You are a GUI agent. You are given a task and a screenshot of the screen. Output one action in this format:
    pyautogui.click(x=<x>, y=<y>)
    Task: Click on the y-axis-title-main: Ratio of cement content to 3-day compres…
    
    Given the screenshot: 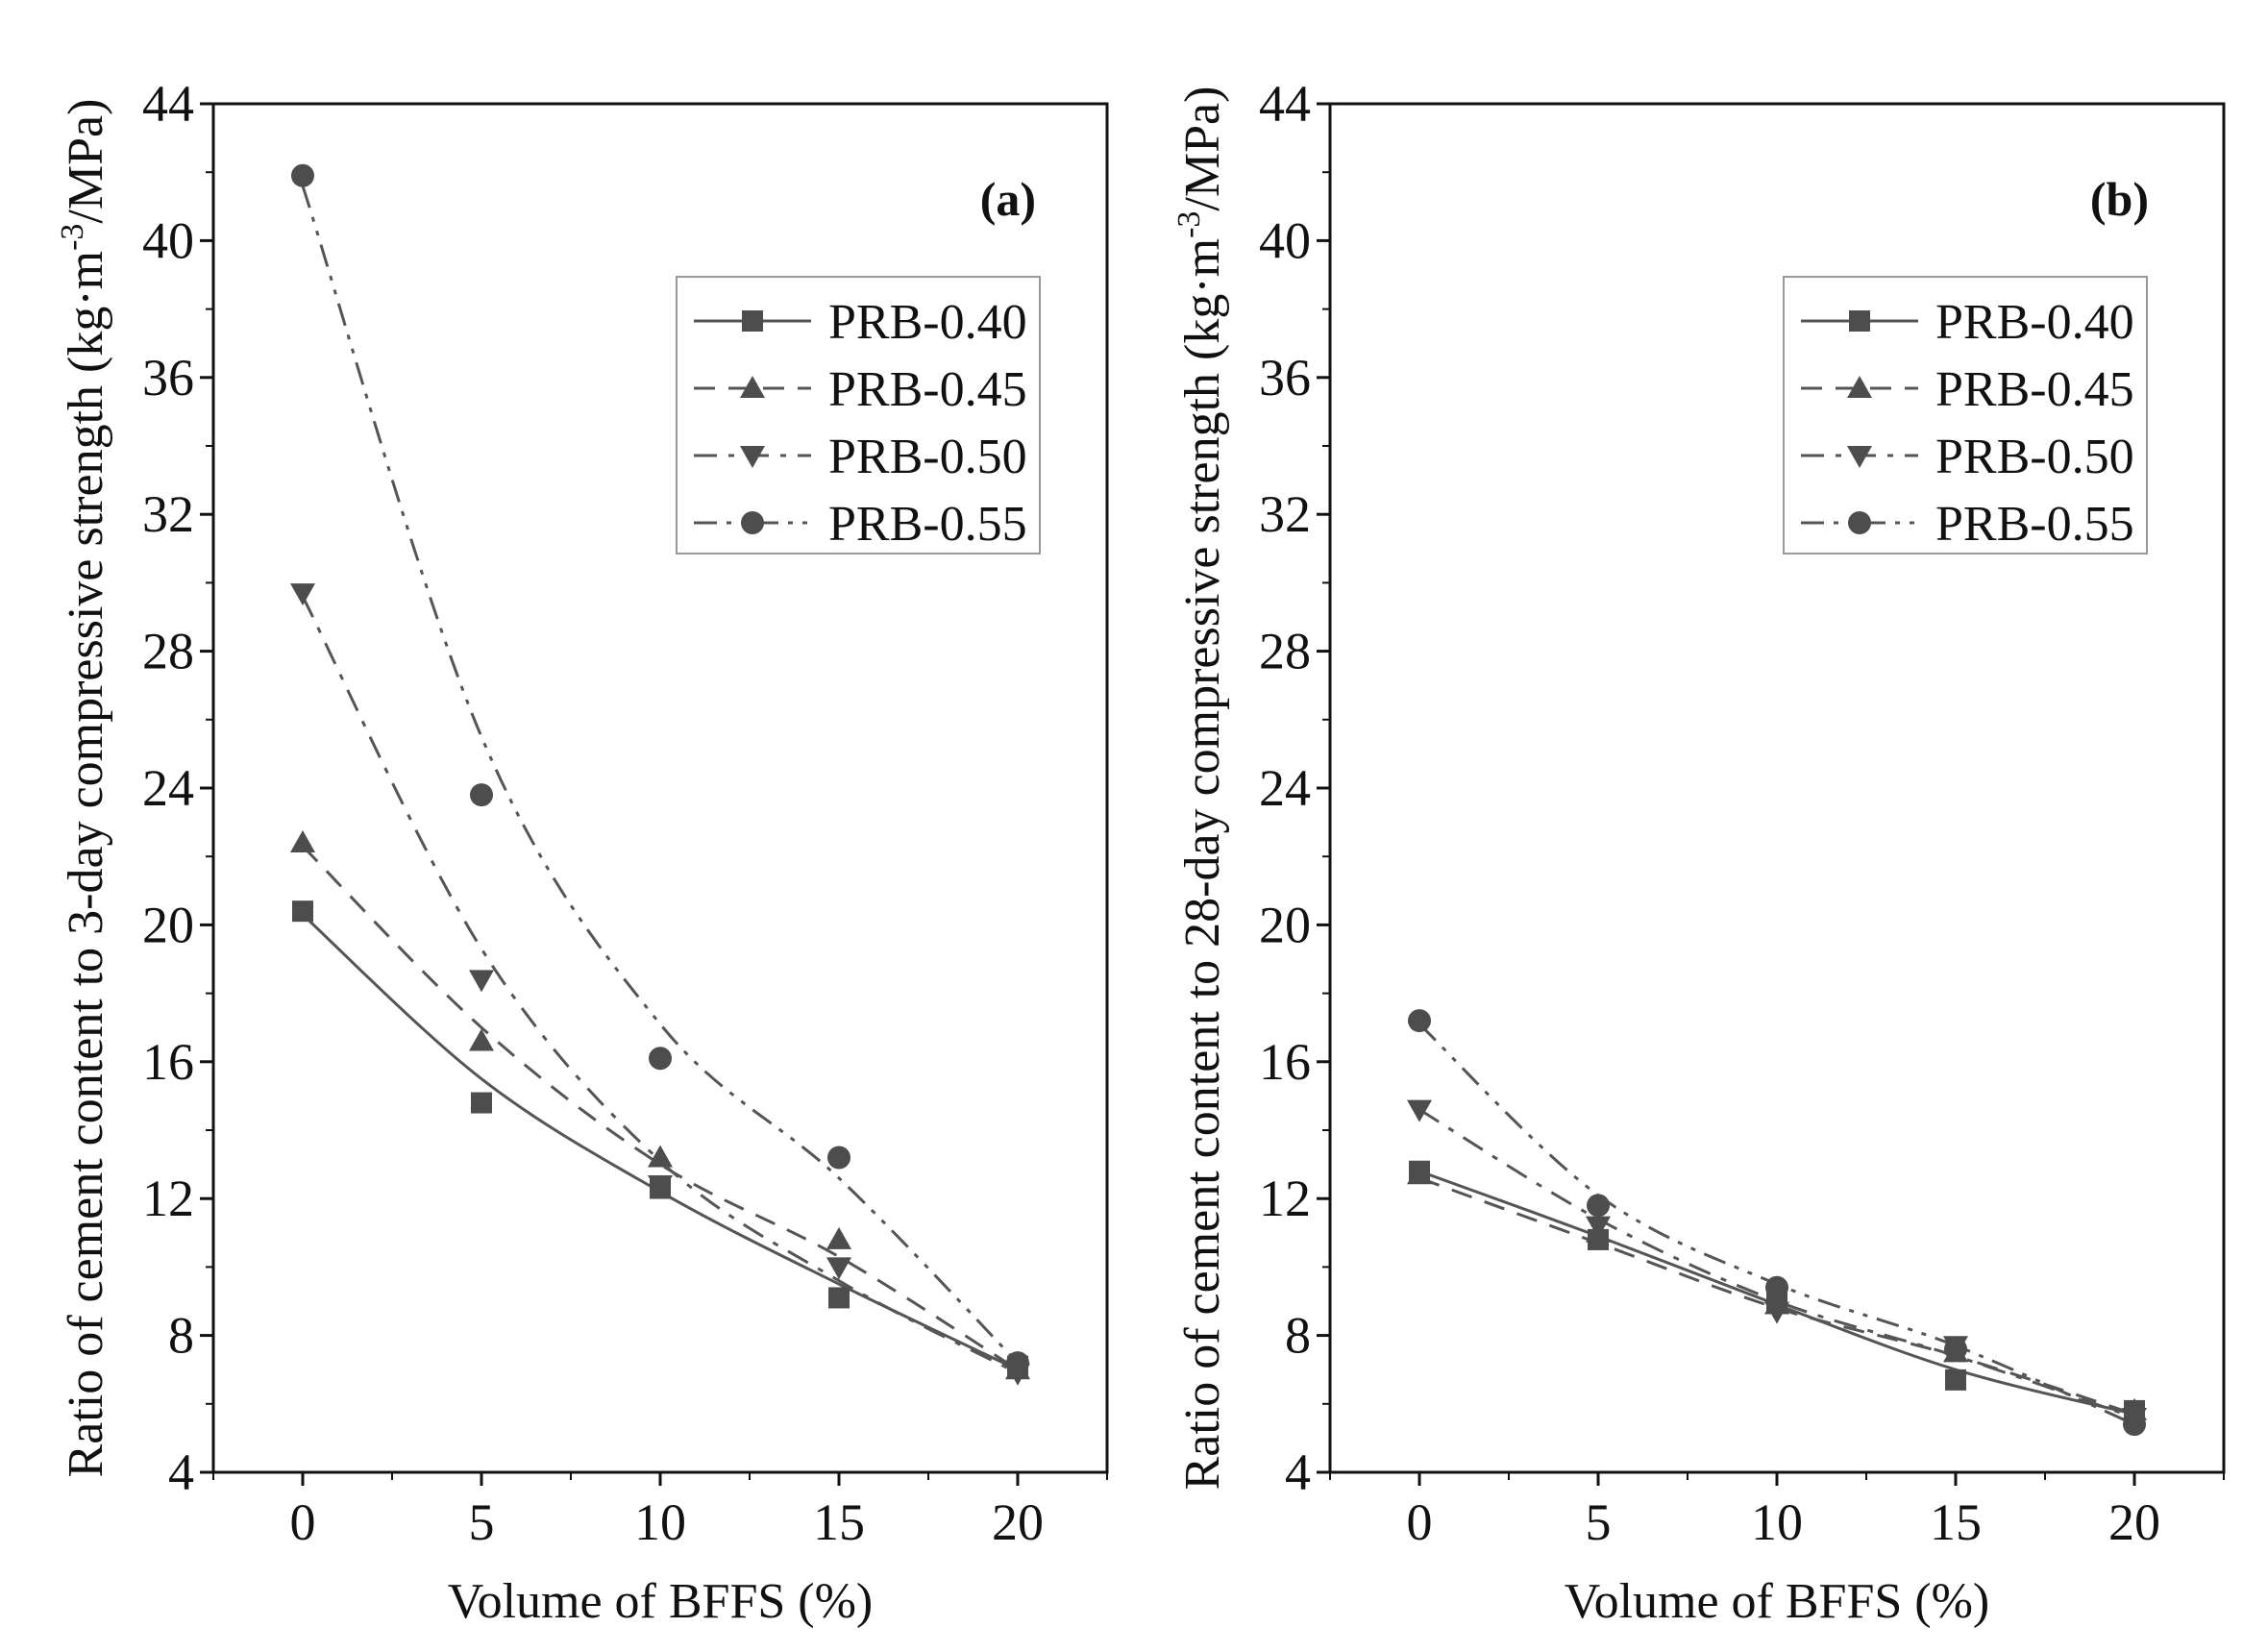 What is the action you would take?
    pyautogui.click(x=86, y=864)
    